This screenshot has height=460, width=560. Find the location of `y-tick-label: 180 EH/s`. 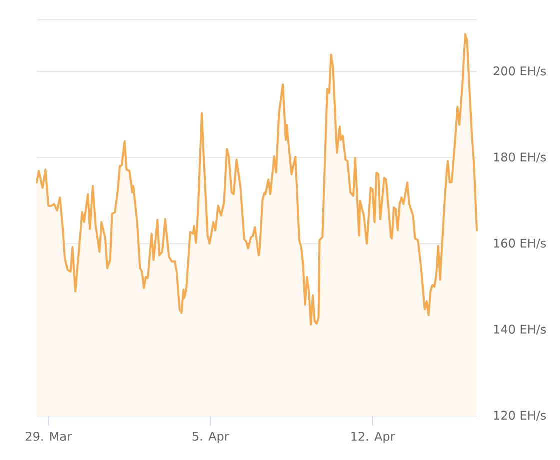

y-tick-label: 180 EH/s is located at coordinates (520, 157).